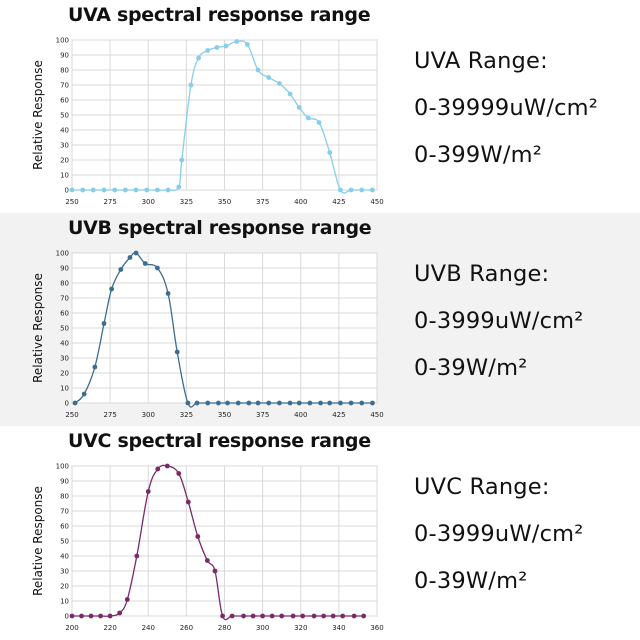 This screenshot has height=640, width=640. What do you see at coordinates (481, 61) in the screenshot?
I see `uva-range-label: UVA Range:` at bounding box center [481, 61].